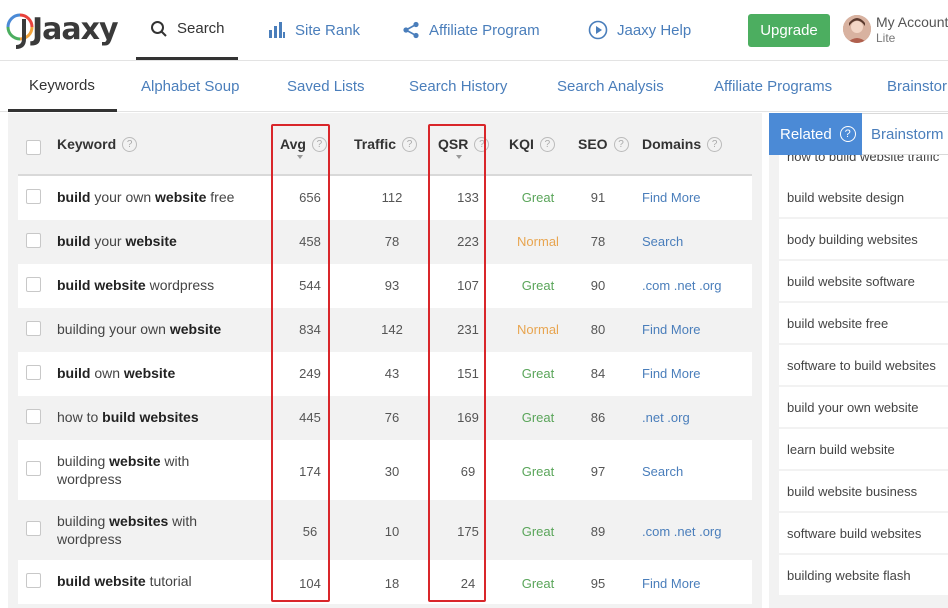  I want to click on seo-value: 97, so click(598, 471).